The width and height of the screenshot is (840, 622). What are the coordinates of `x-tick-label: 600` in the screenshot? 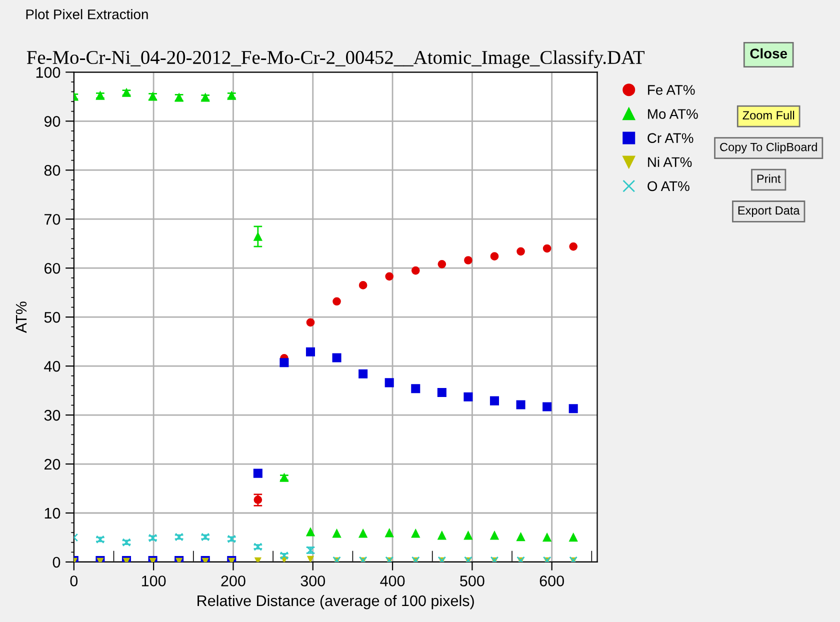 It's located at (552, 581).